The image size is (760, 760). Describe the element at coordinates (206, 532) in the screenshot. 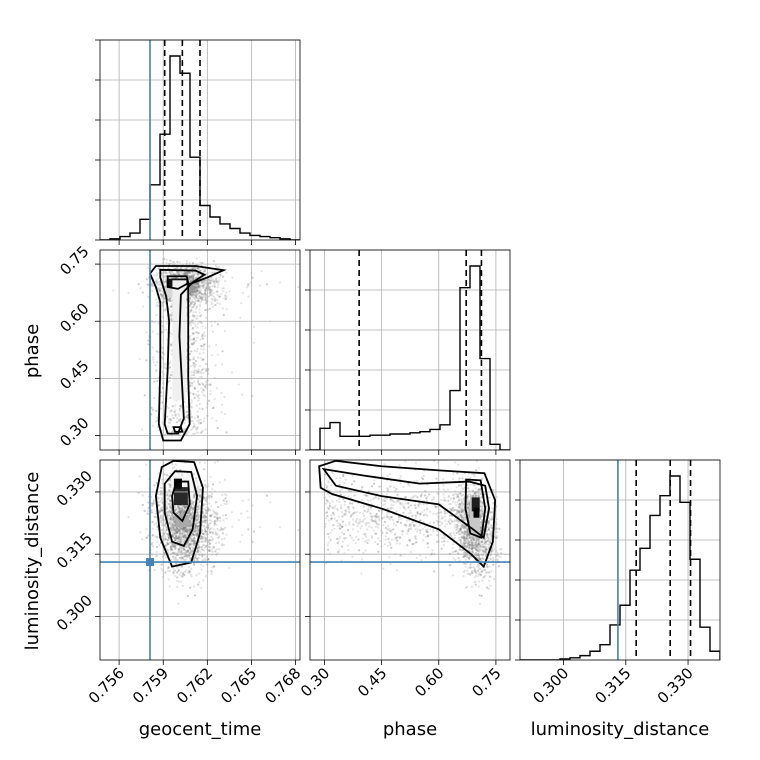

I see `scatter-geocent_time-vs-luminosity_distance` at that location.